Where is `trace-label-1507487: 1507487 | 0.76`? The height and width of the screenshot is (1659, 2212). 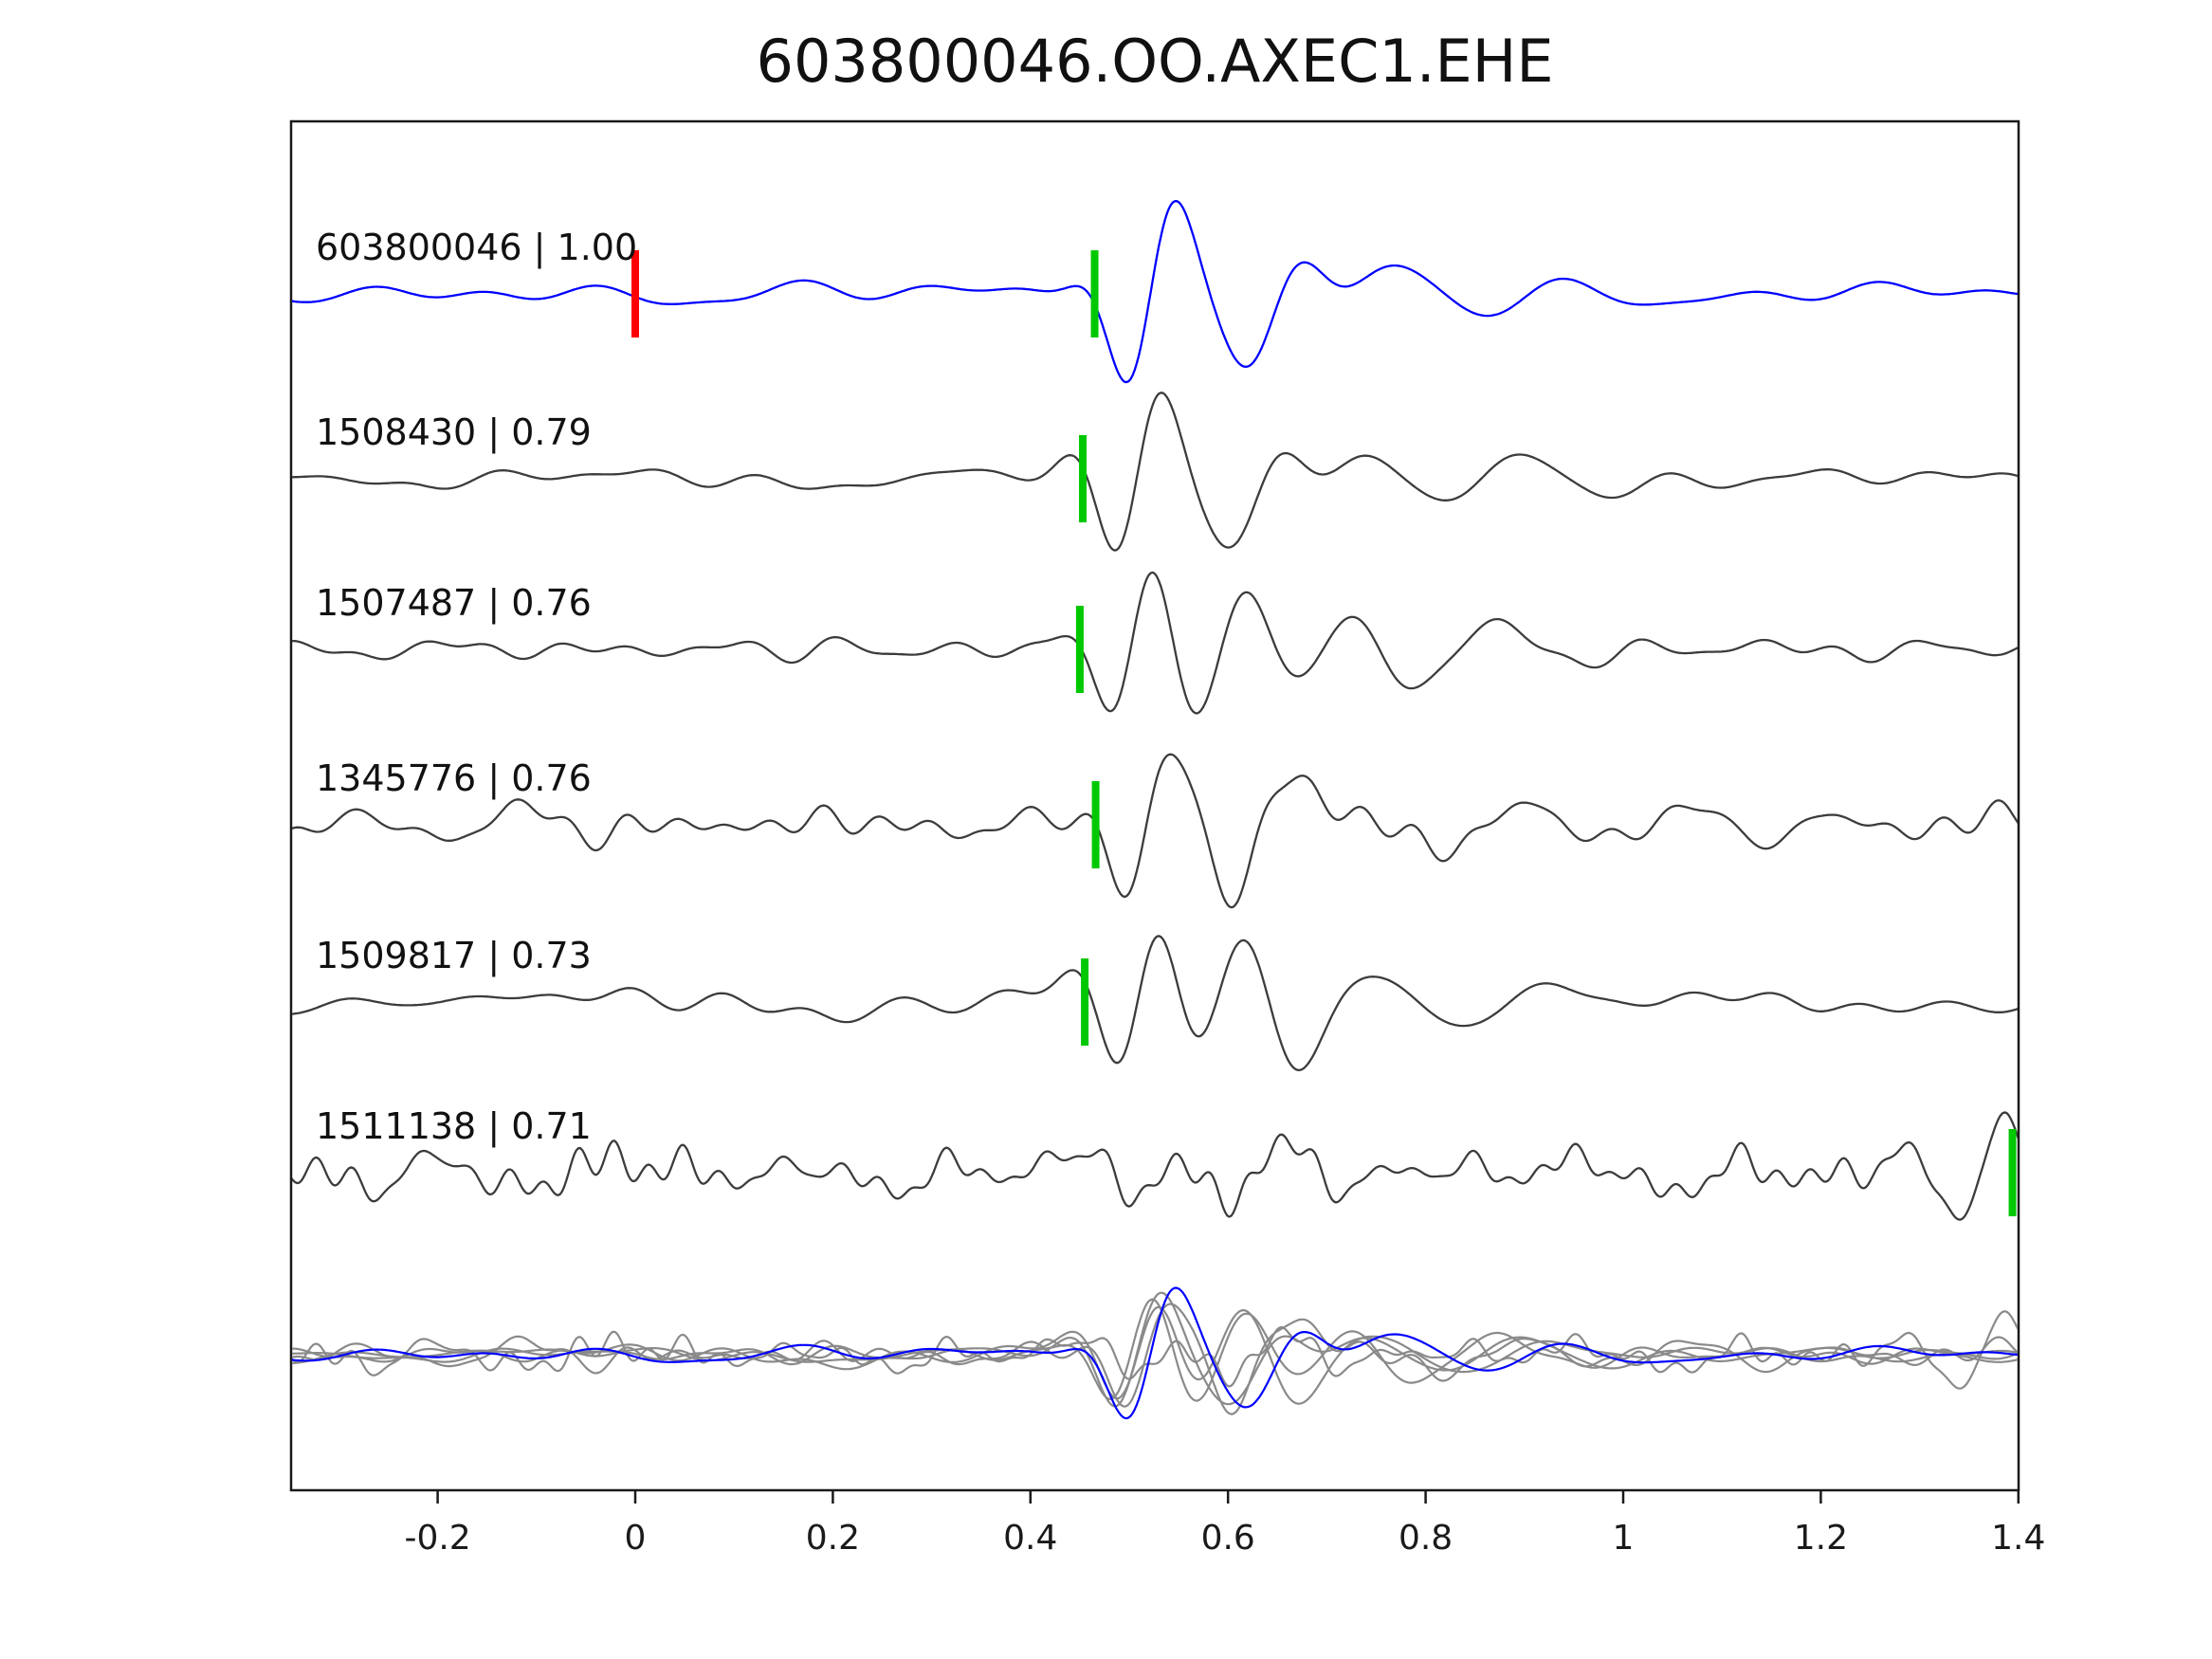 trace-label-1507487: 1507487 | 0.76 is located at coordinates (454, 603).